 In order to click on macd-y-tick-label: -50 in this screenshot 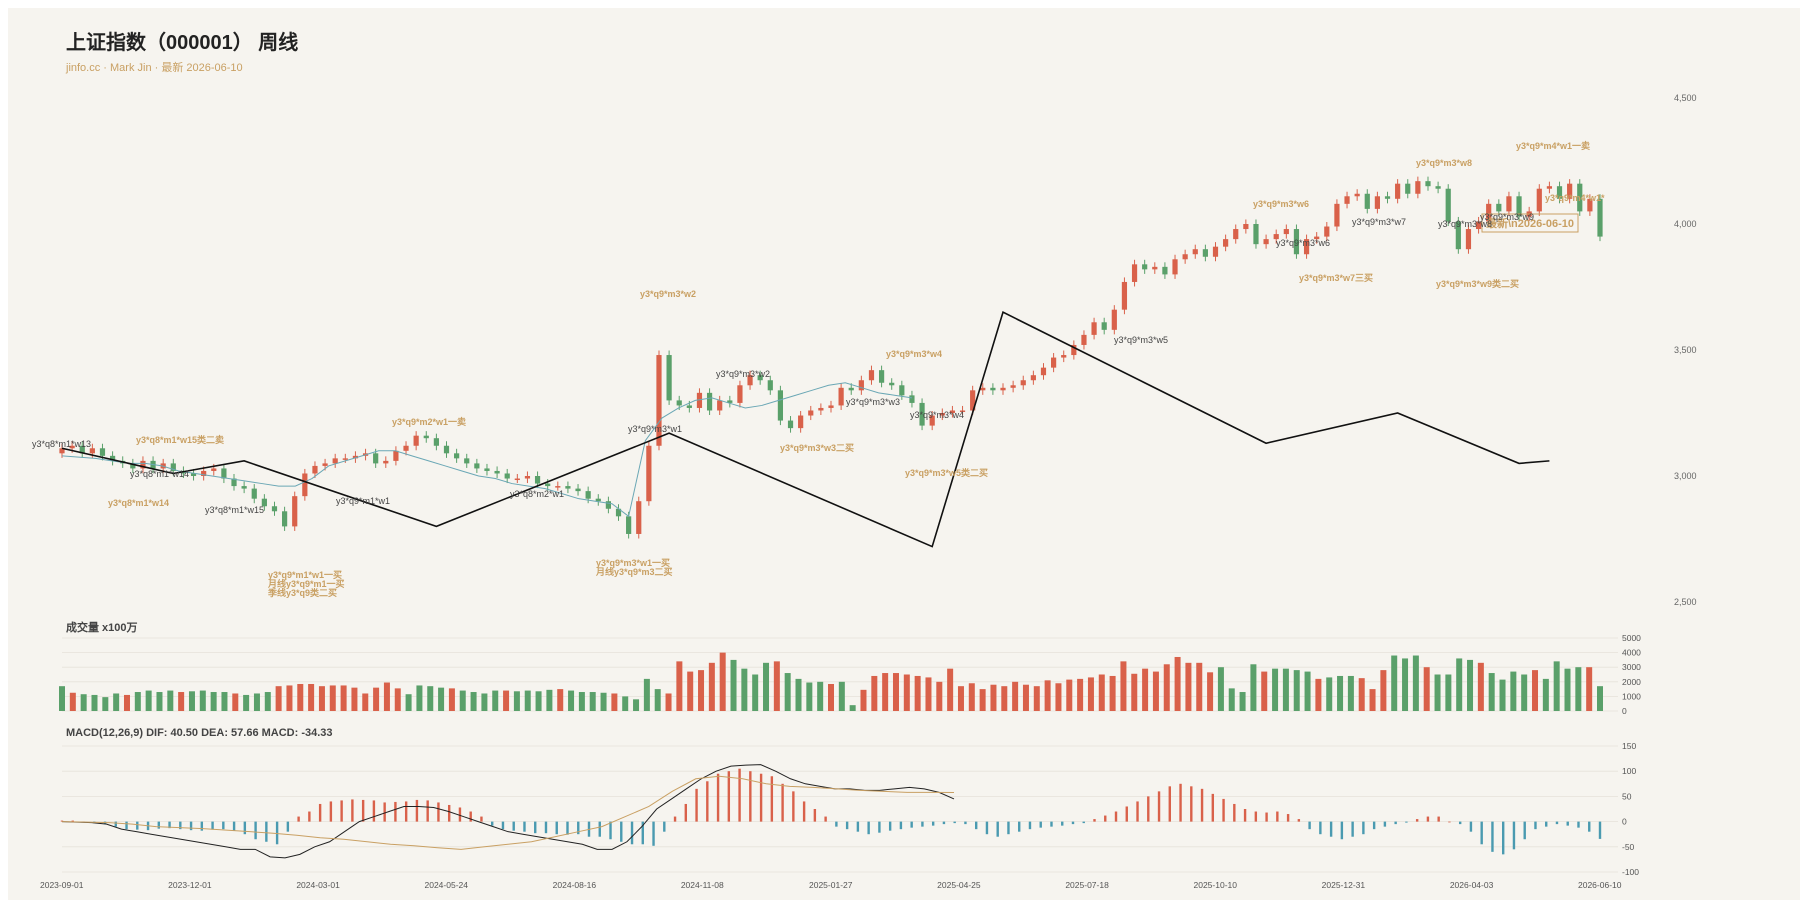, I will do `click(1628, 847)`.